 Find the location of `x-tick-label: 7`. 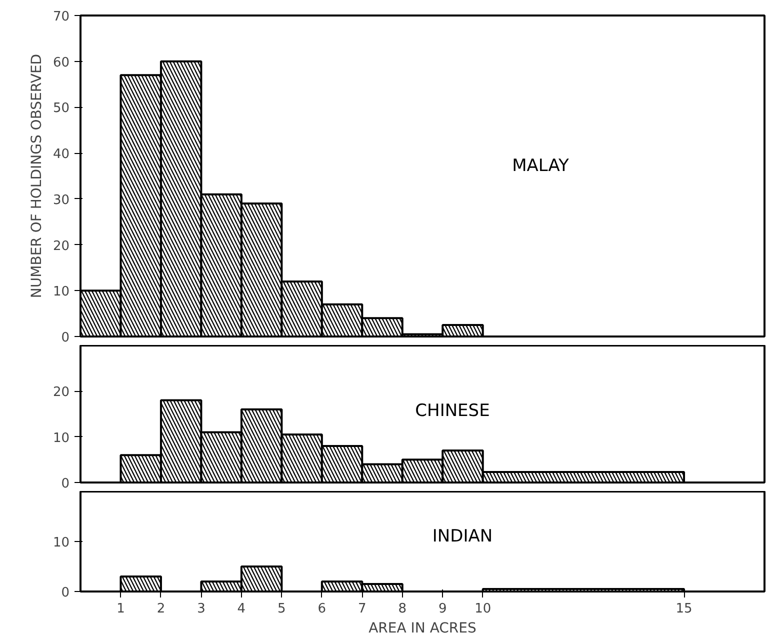

x-tick-label: 7 is located at coordinates (362, 609).